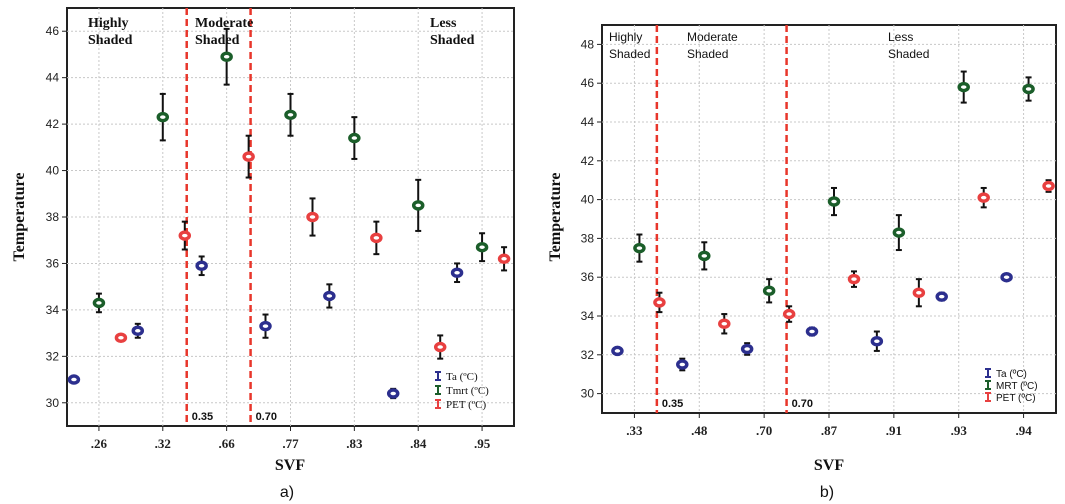 The image size is (1065, 504). I want to click on x-tick-label: .84, so click(418, 443).